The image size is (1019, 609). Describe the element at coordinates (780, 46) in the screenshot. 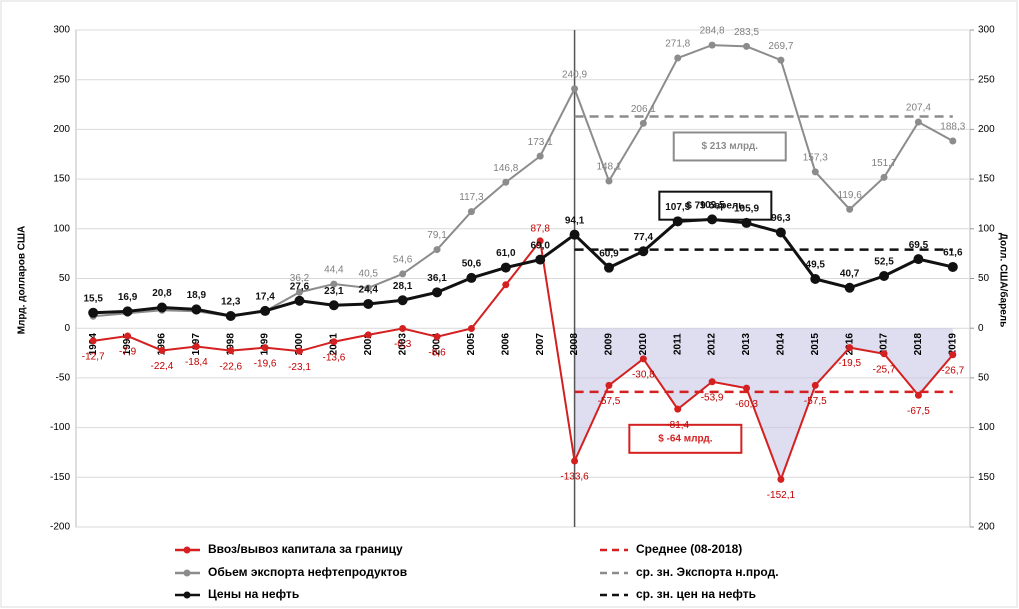

I see `data-label: 269,7` at that location.